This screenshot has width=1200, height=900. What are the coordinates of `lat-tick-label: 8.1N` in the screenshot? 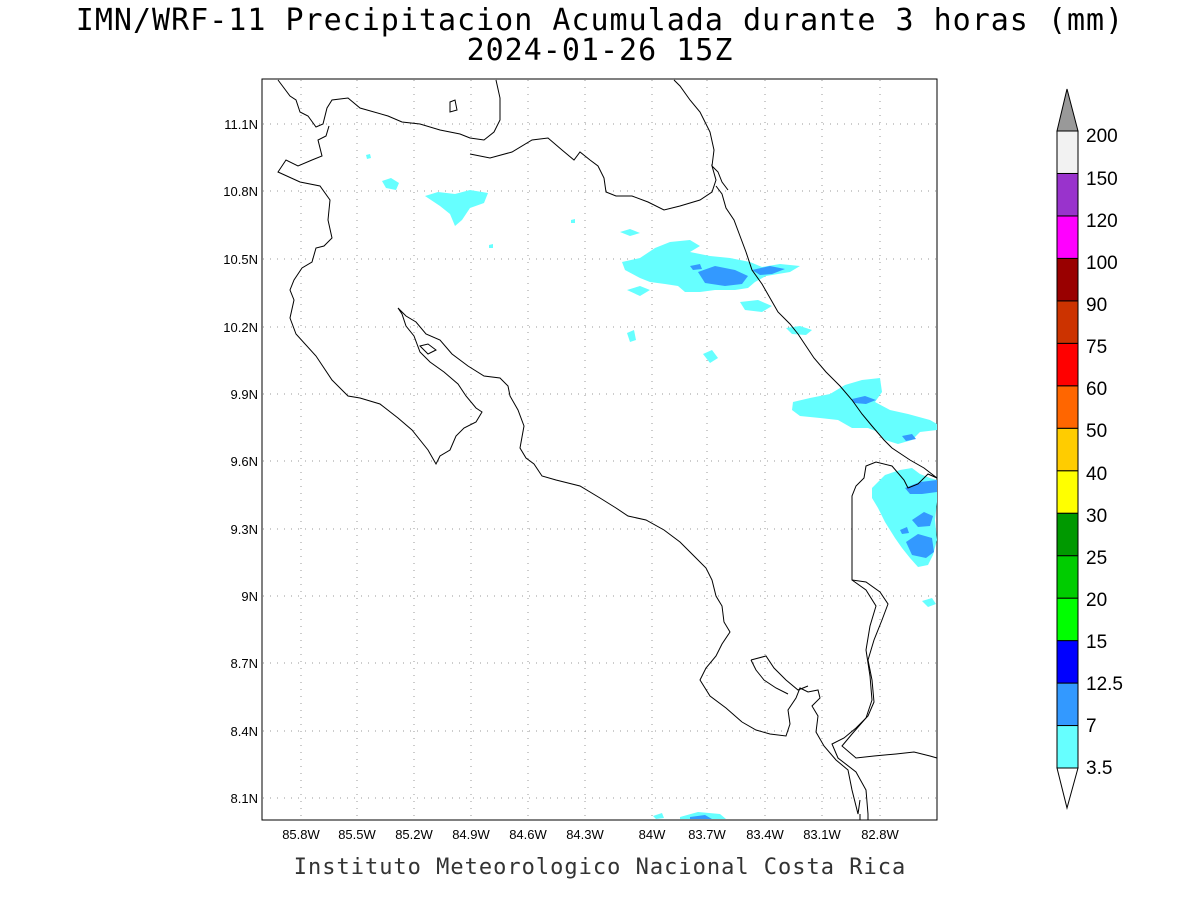 It's located at (244, 798).